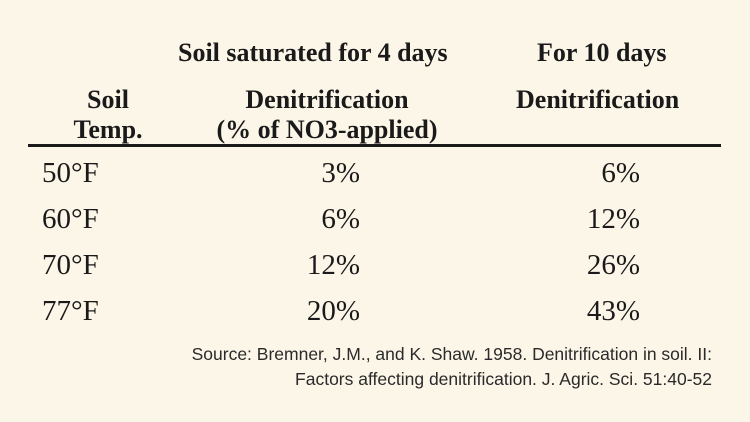 This screenshot has width=750, height=422. I want to click on column-header-soil-temp: Soil Temp., so click(108, 115).